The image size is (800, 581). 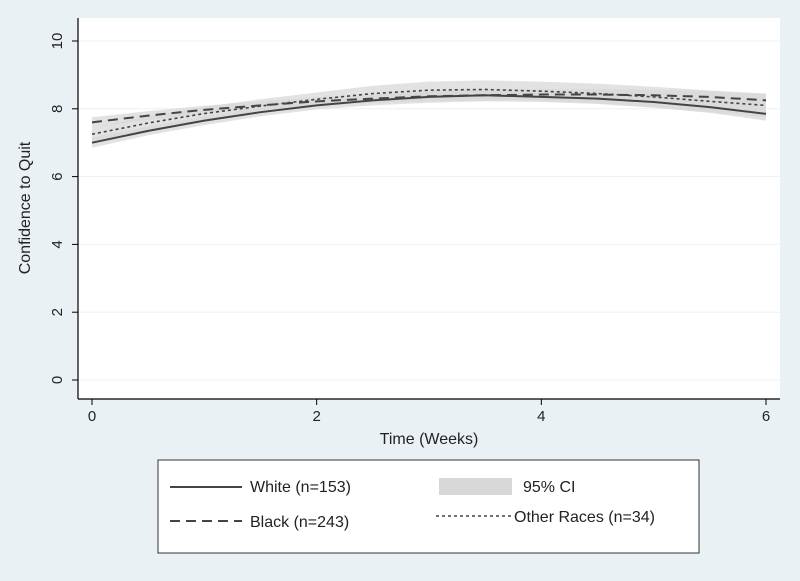 What do you see at coordinates (57, 244) in the screenshot?
I see `y-tick-label-4: 4` at bounding box center [57, 244].